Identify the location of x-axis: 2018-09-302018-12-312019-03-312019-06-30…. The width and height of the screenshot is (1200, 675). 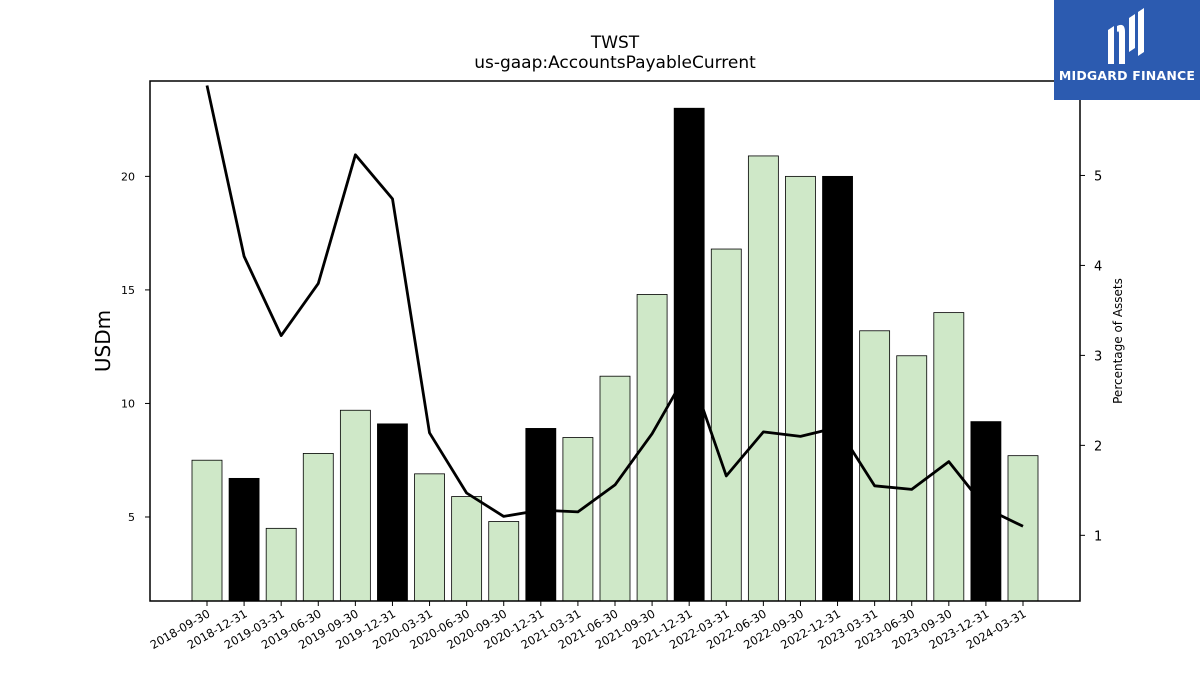
(588, 626).